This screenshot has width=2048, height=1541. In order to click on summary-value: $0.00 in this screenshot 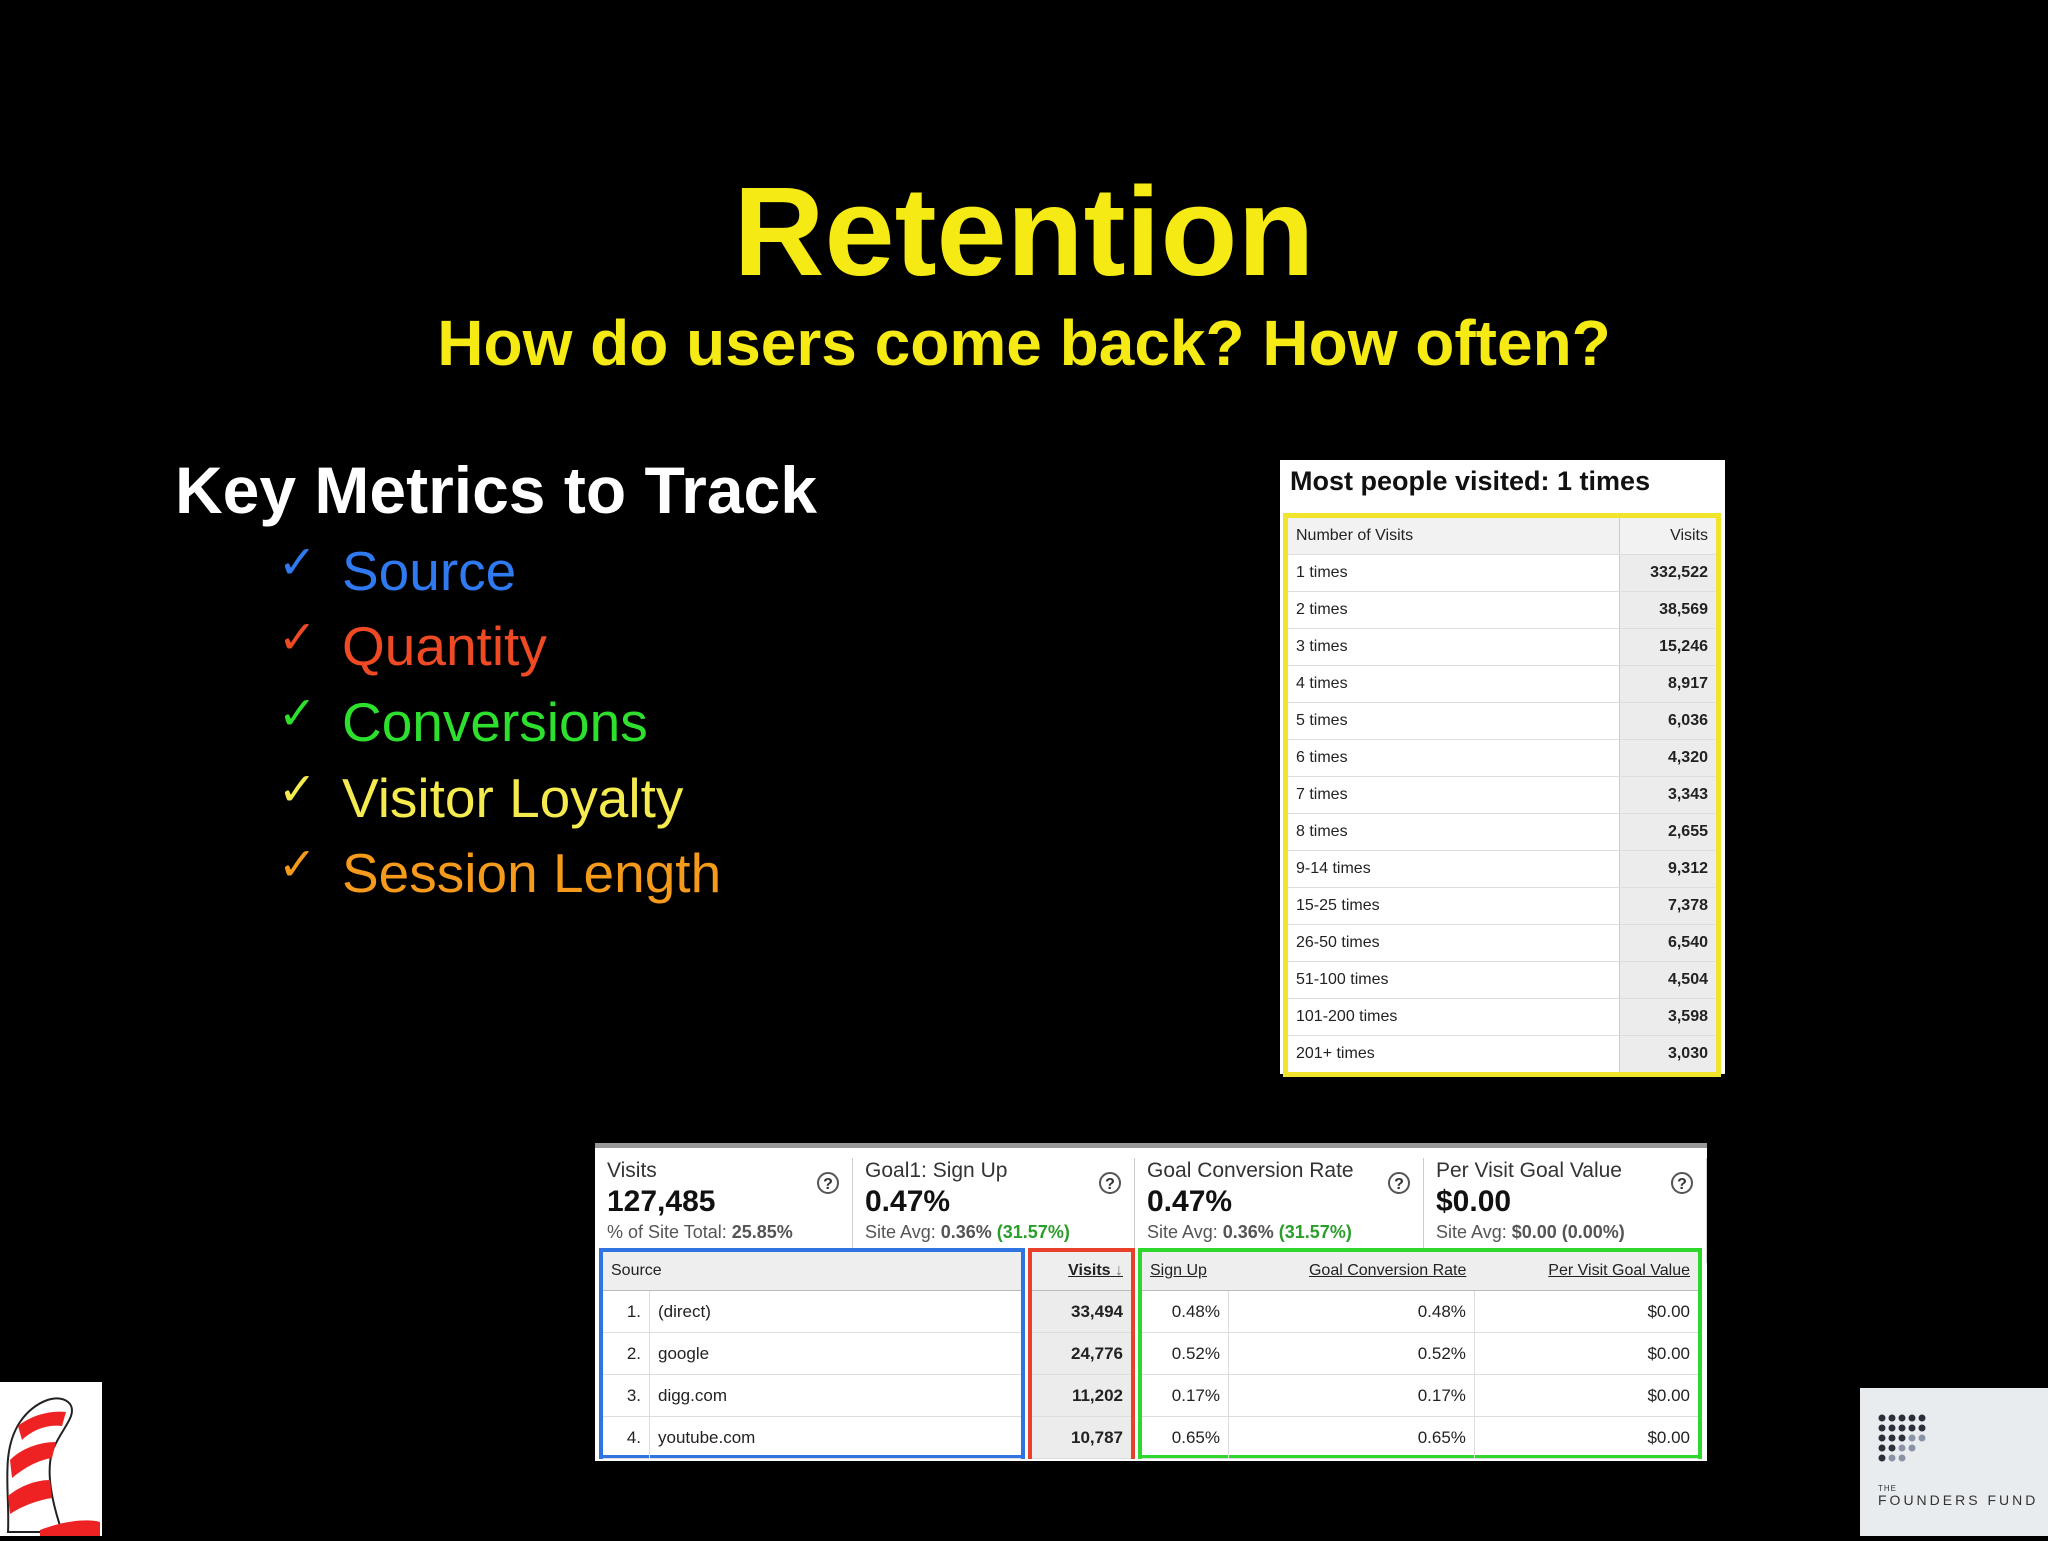, I will do `click(1474, 1201)`.